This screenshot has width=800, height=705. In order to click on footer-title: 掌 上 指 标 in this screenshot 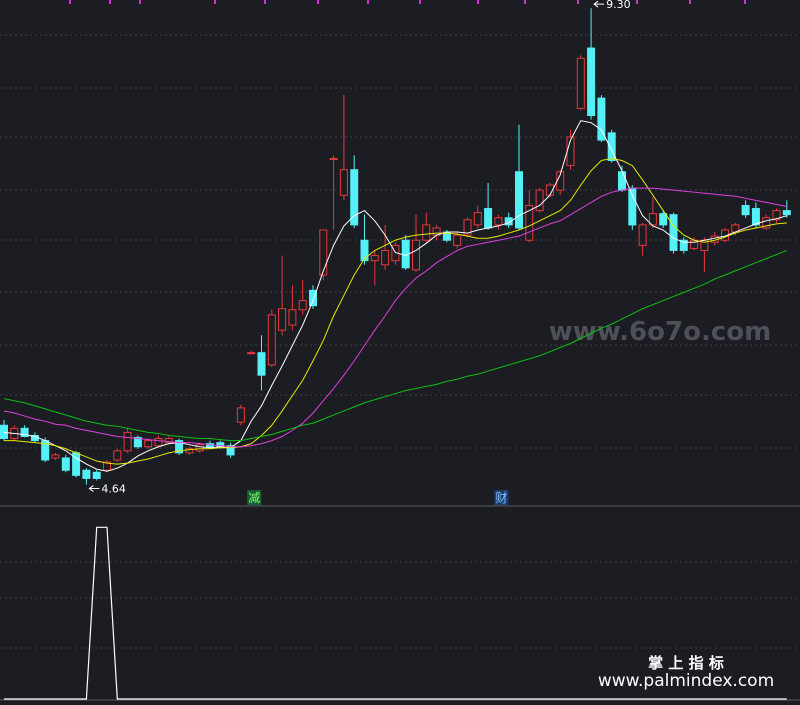, I will do `click(686, 663)`.